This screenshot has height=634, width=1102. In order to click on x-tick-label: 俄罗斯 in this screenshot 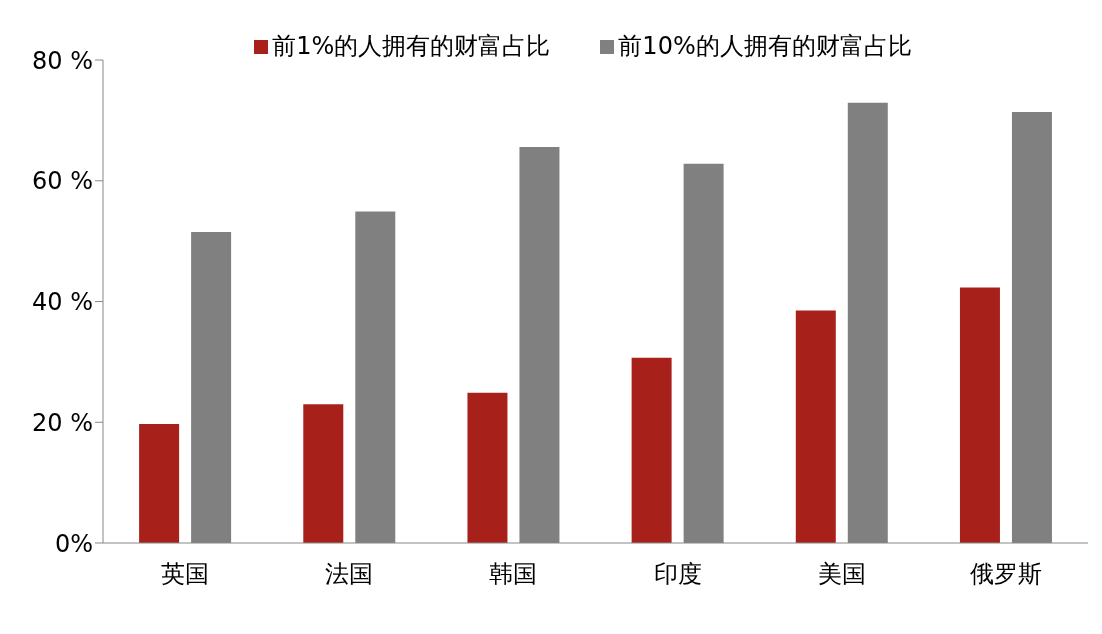, I will do `click(1005, 574)`.